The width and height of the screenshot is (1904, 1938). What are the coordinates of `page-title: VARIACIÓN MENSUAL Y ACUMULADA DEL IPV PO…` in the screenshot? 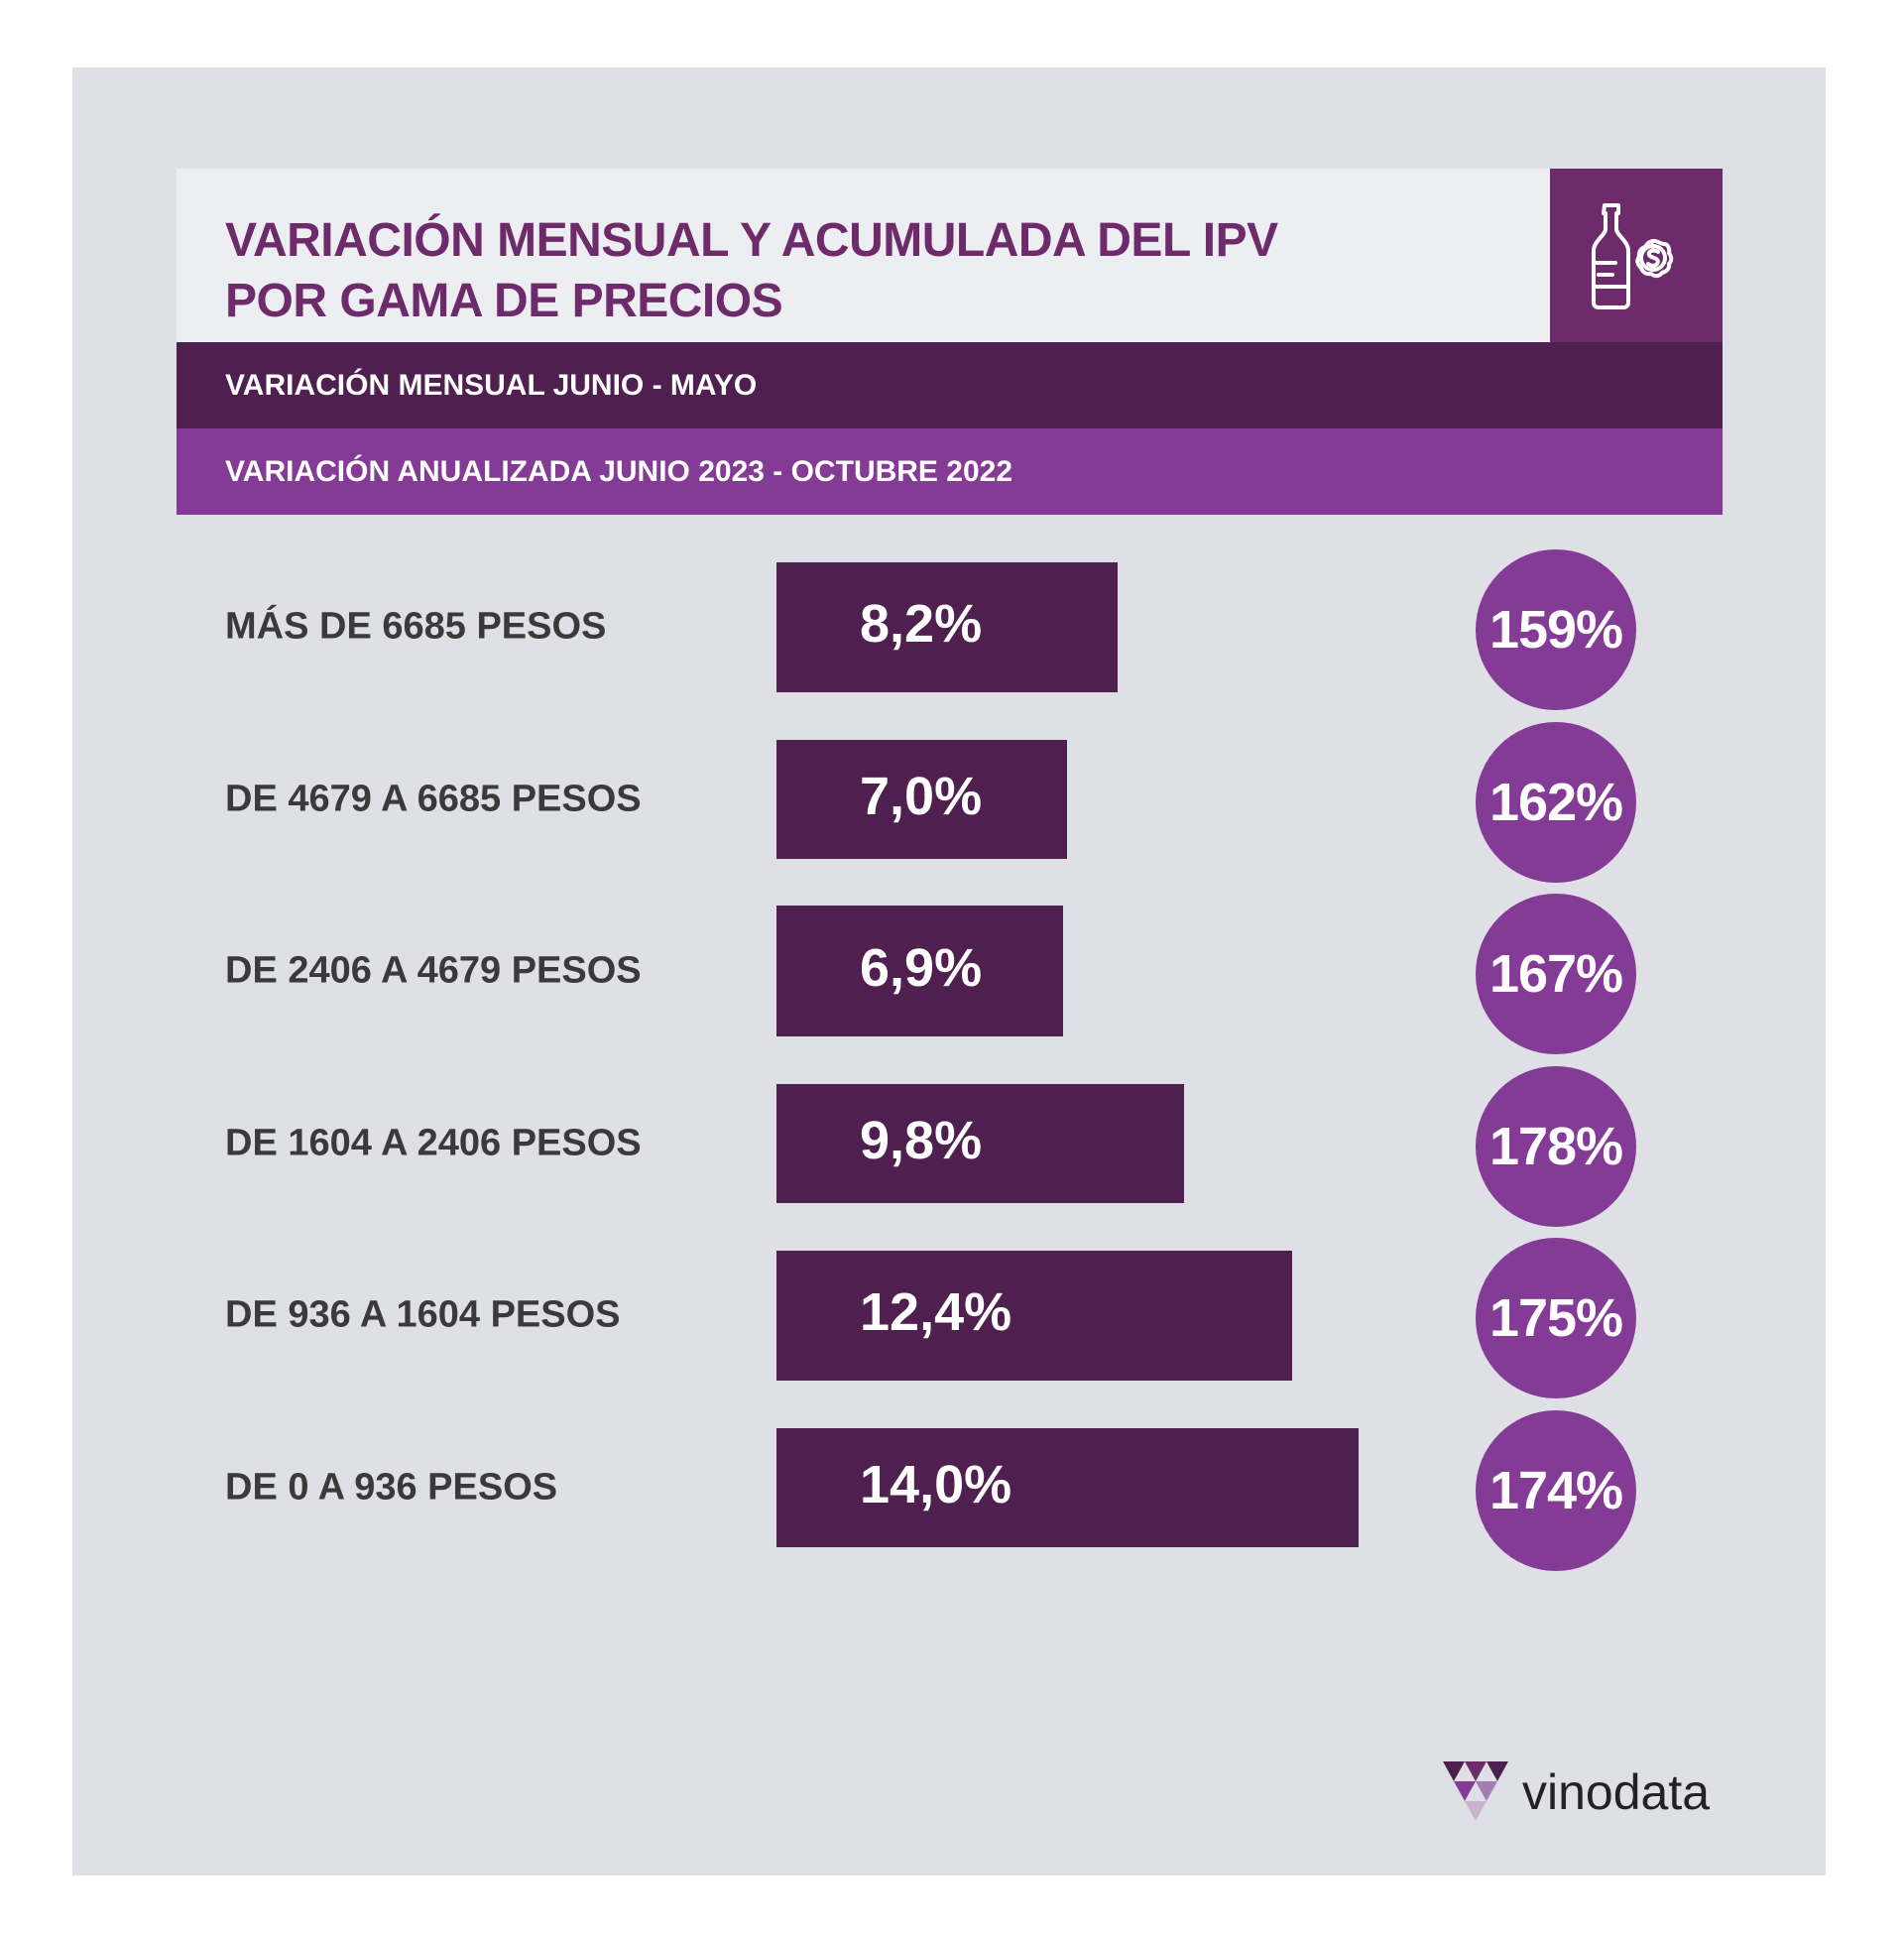 It's located at (751, 270).